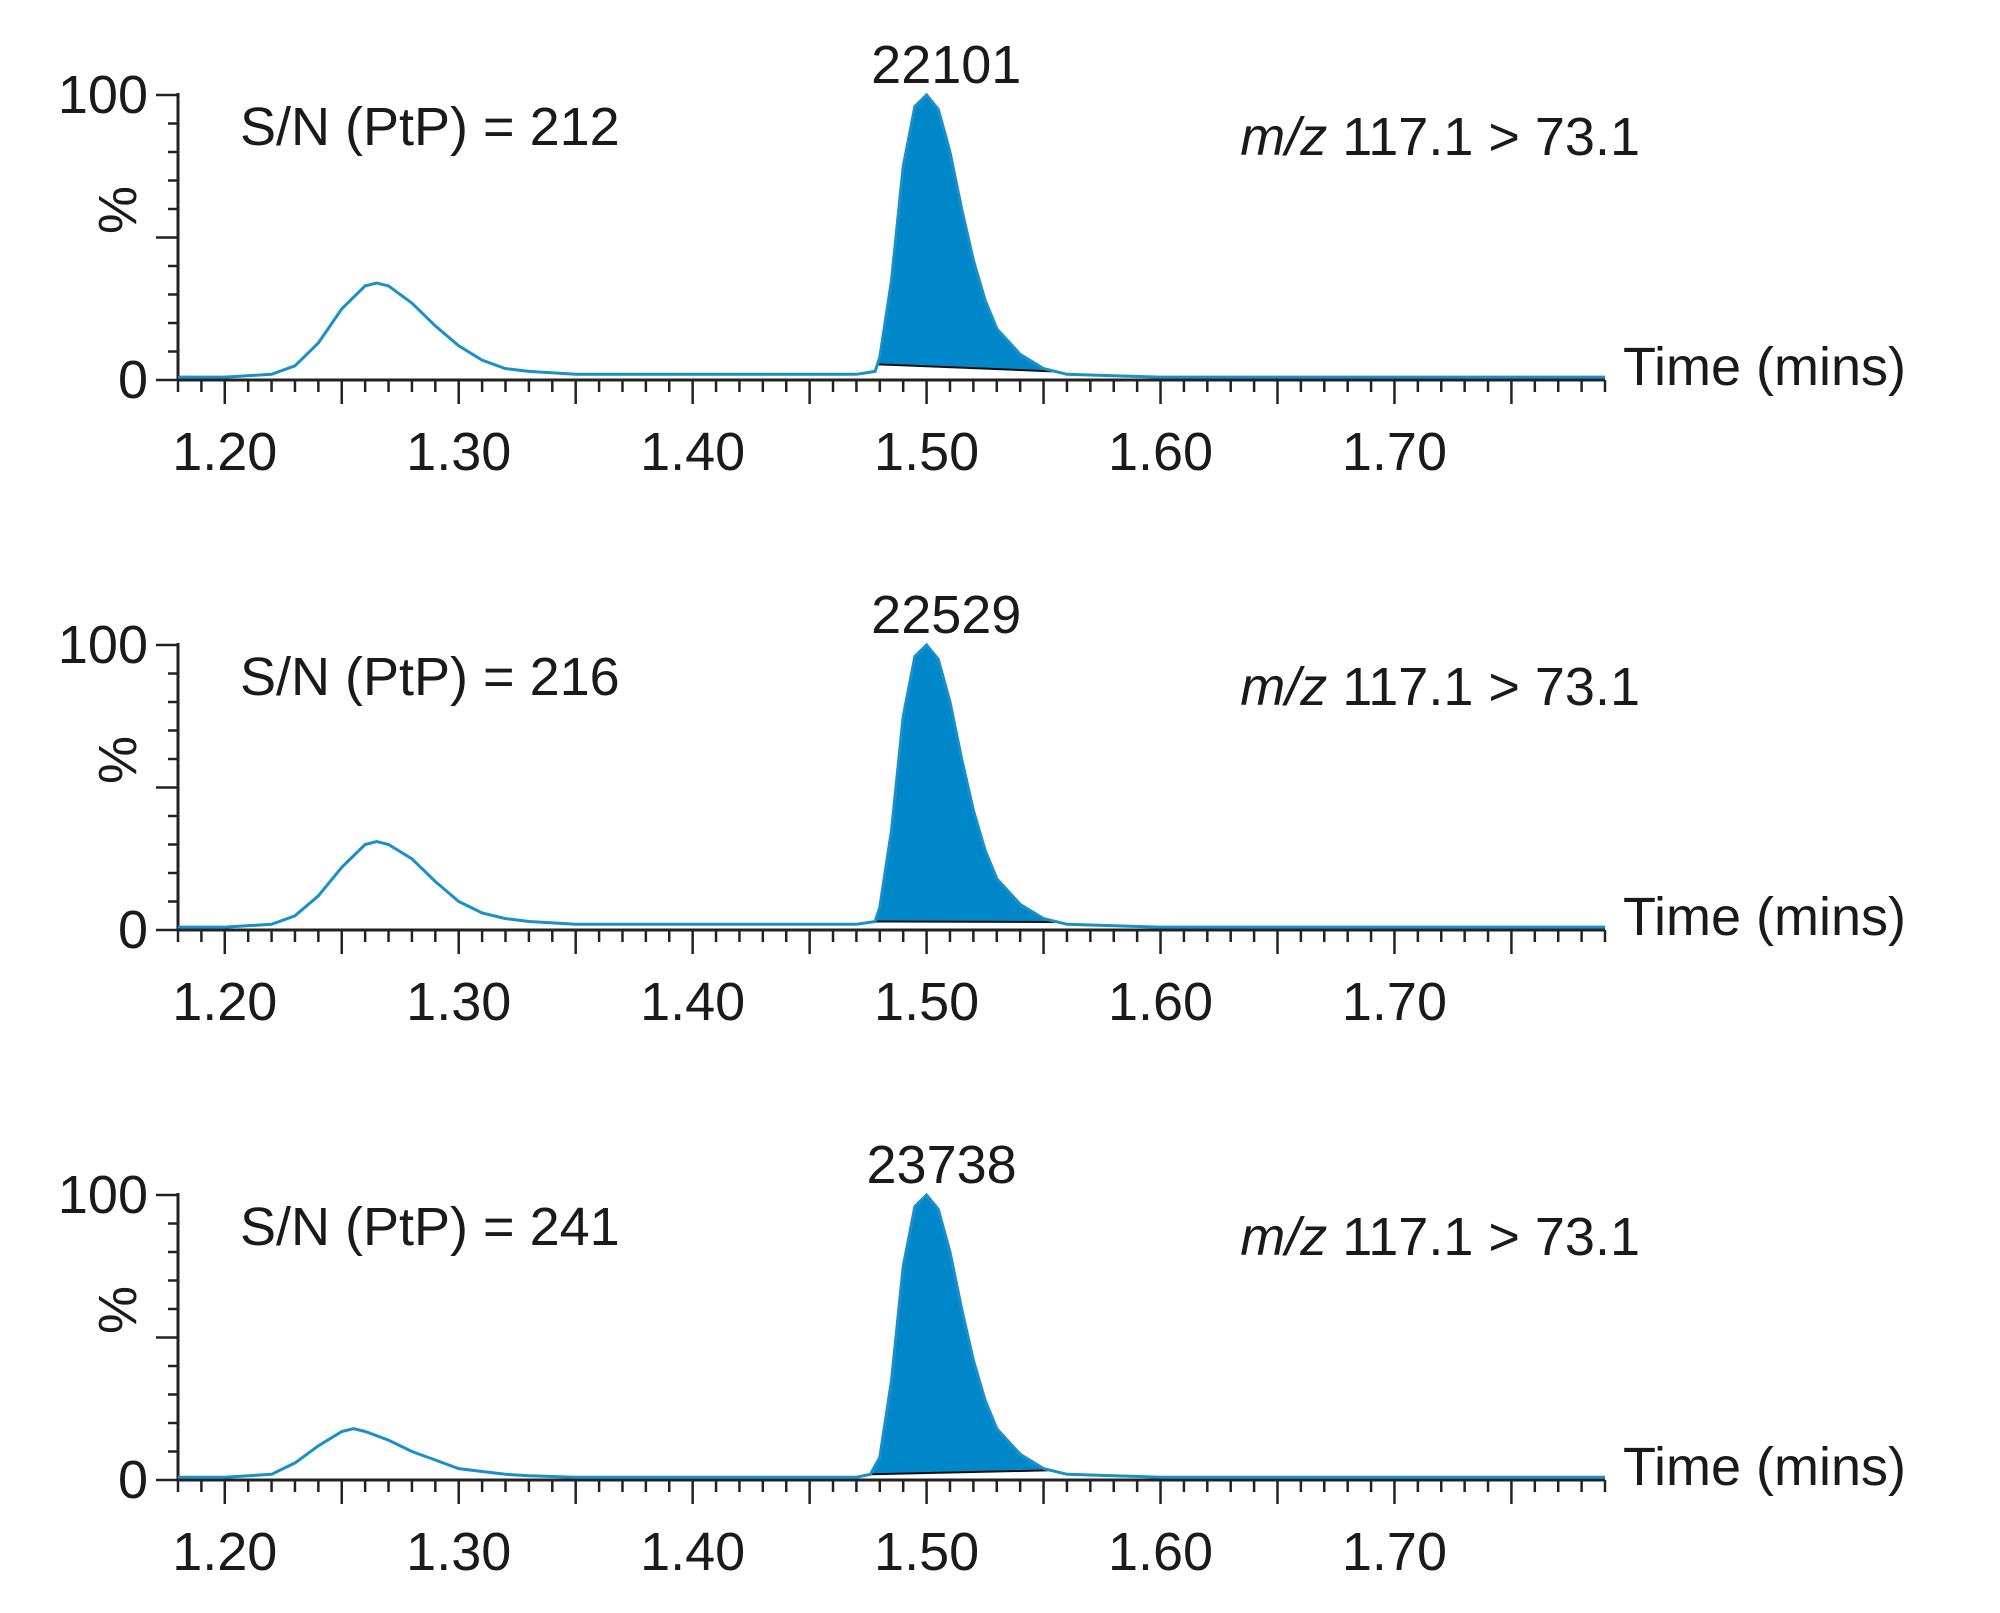 The image size is (2000, 1613). What do you see at coordinates (430, 677) in the screenshot?
I see `sn-annotation: S/N (PtP) = 216` at bounding box center [430, 677].